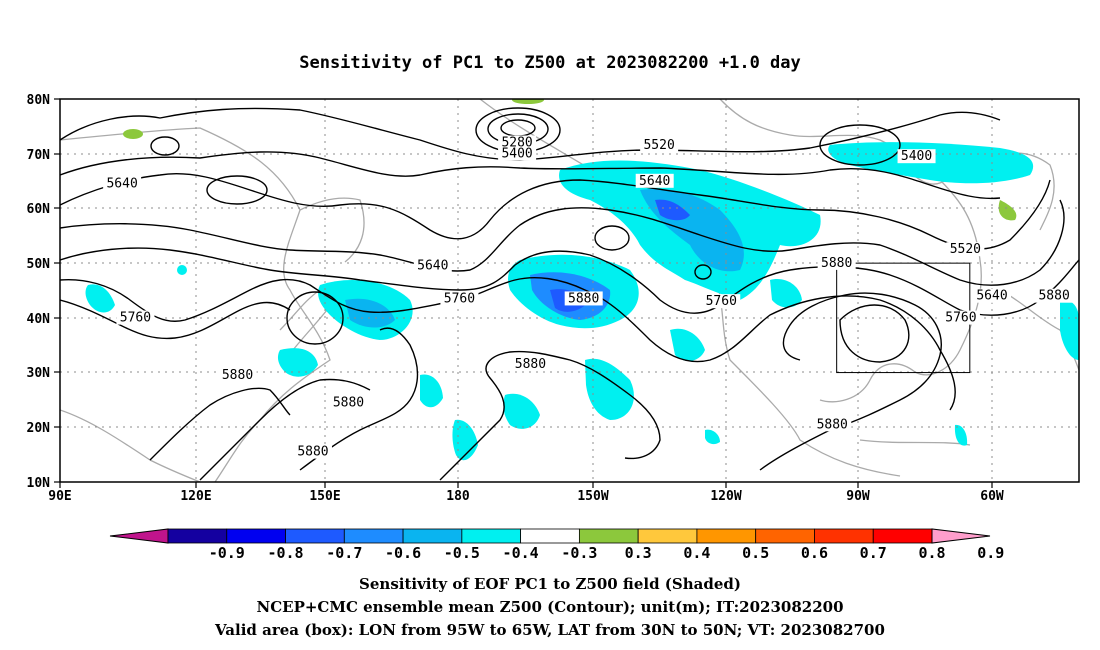  Describe the element at coordinates (592, 496) in the screenshot. I see `x-tick-label: 150W` at that location.